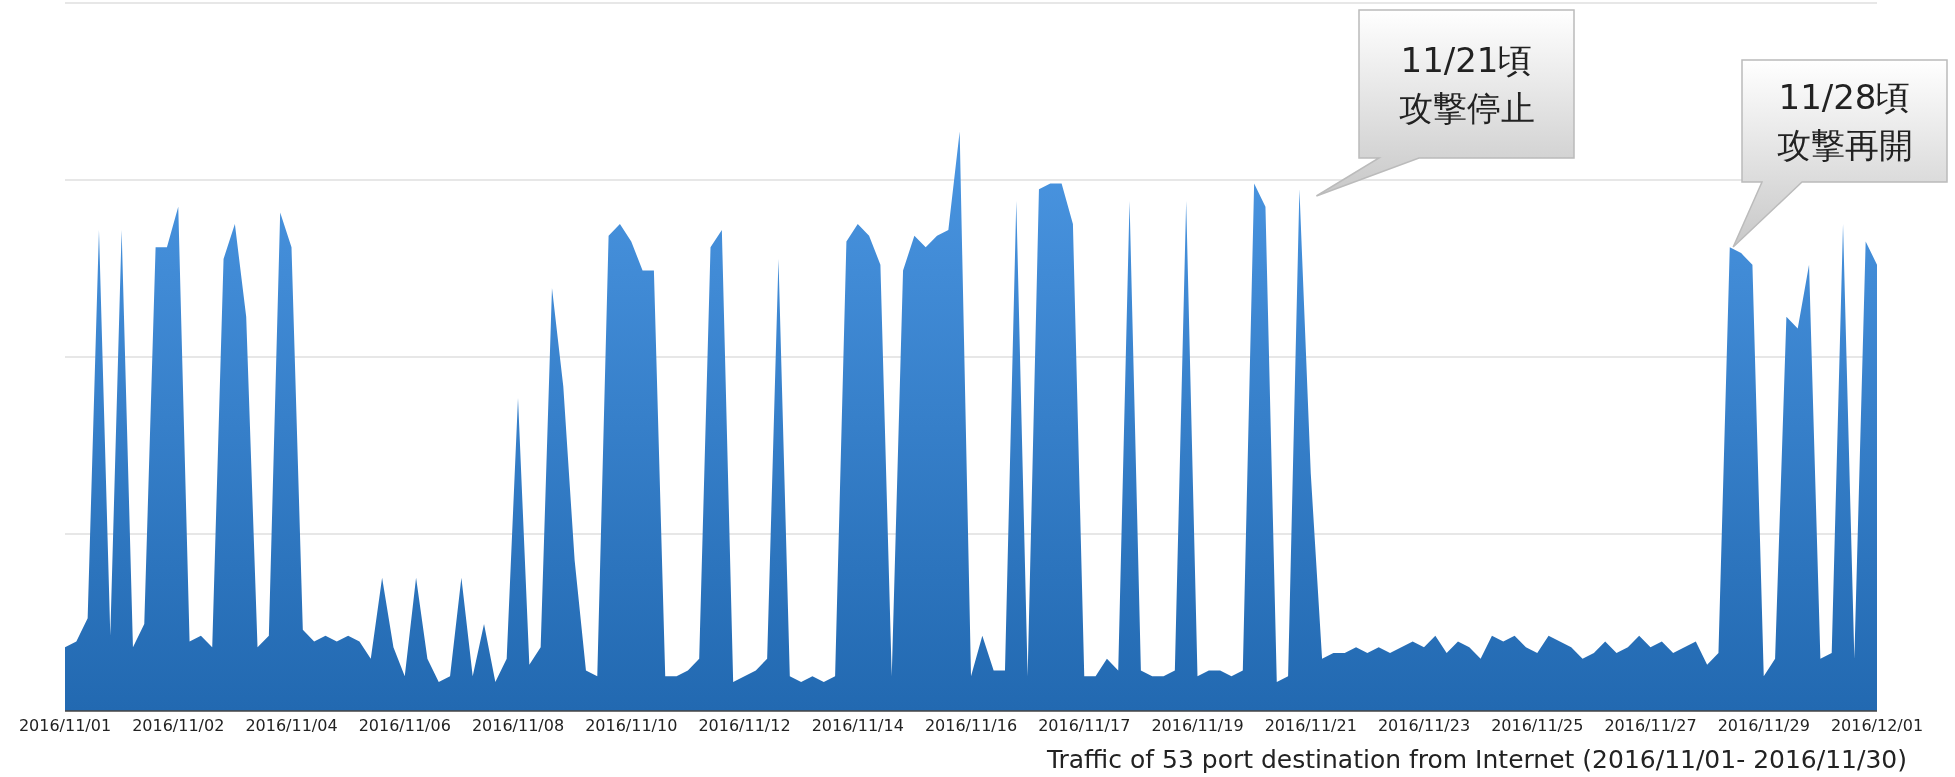 The height and width of the screenshot is (777, 1955). What do you see at coordinates (291, 725) in the screenshot?
I see `x-tick-label: 2016/11/04` at bounding box center [291, 725].